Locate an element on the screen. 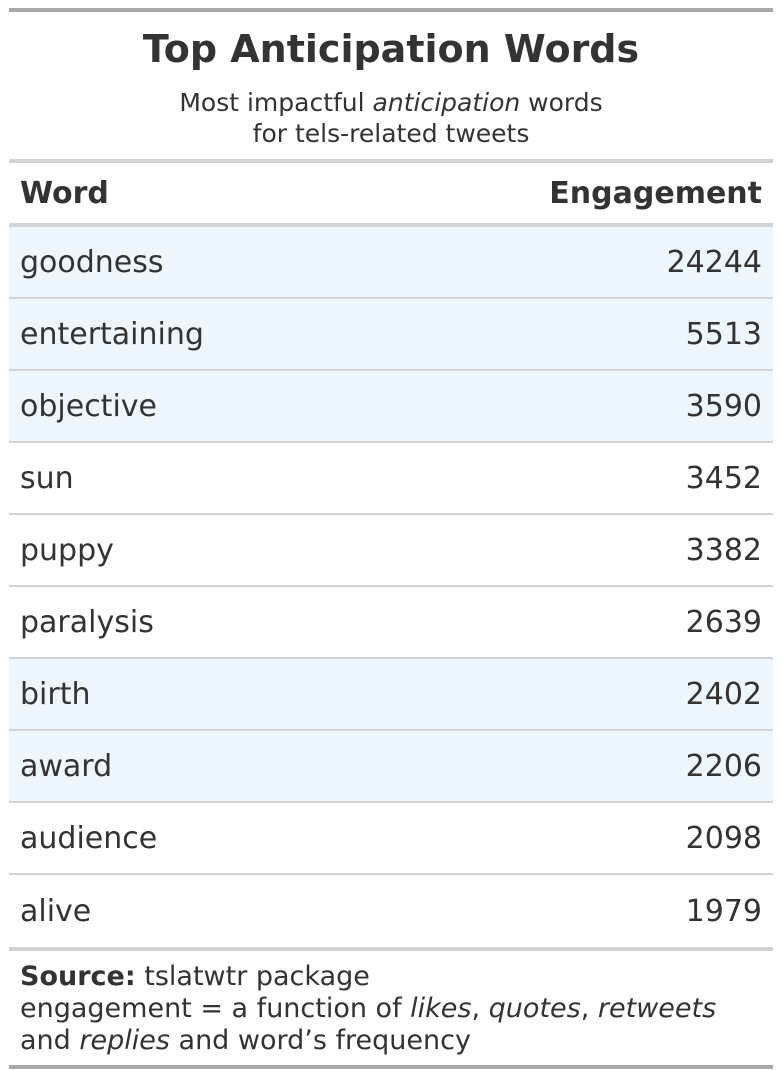 This screenshot has height=1070, width=782. table-row: entertaining 5513 is located at coordinates (391, 335).